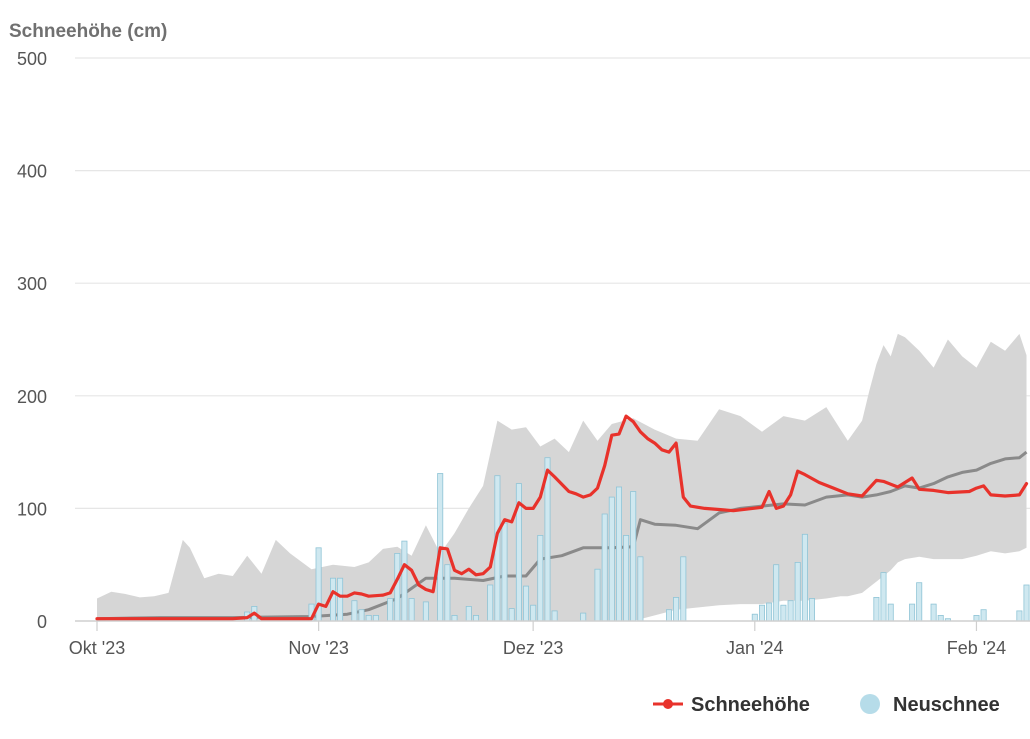 This screenshot has width=1030, height=739. Describe the element at coordinates (32, 172) in the screenshot. I see `y-tick-400: 400` at that location.